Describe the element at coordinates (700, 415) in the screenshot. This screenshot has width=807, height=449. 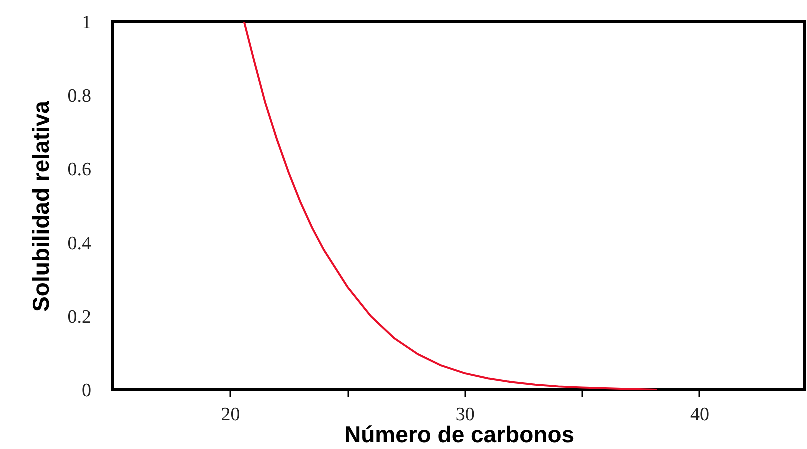
I see `x-tick-label: 40` at that location.